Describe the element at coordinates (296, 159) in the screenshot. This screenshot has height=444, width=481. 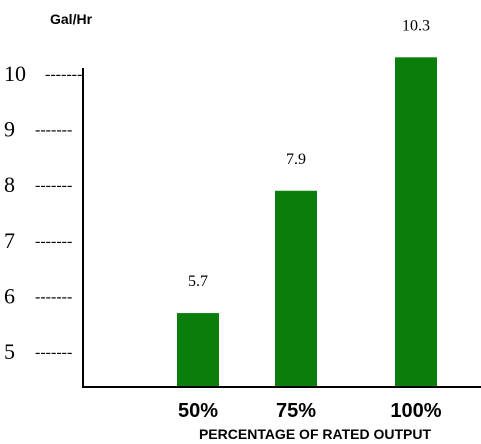
I see `bar-value-label: 7.9` at that location.